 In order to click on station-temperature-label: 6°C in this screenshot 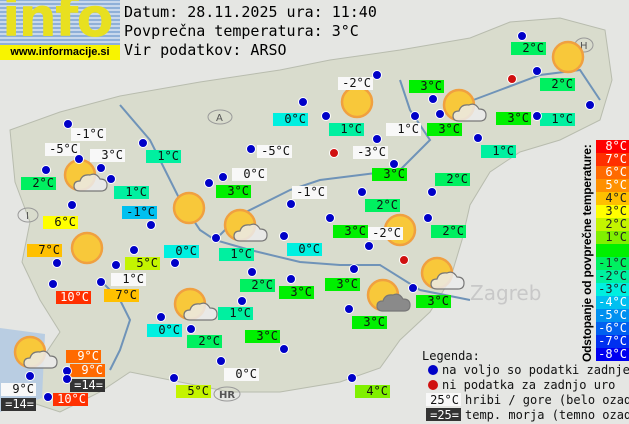, I will do `click(60, 222)`.